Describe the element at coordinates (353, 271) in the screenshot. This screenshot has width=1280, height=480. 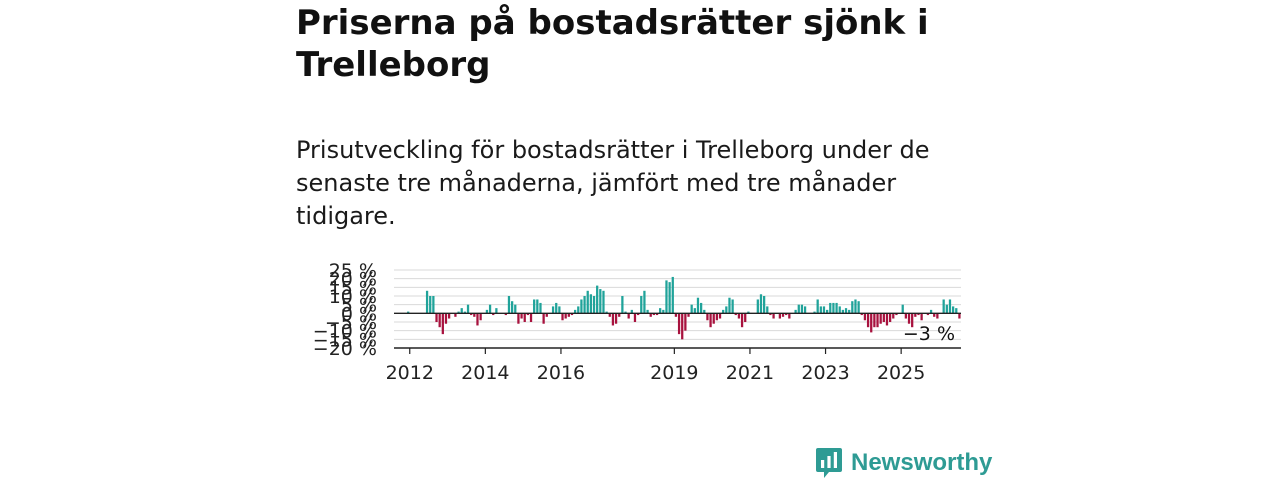
I see `y-tick-label: 25 %` at that location.